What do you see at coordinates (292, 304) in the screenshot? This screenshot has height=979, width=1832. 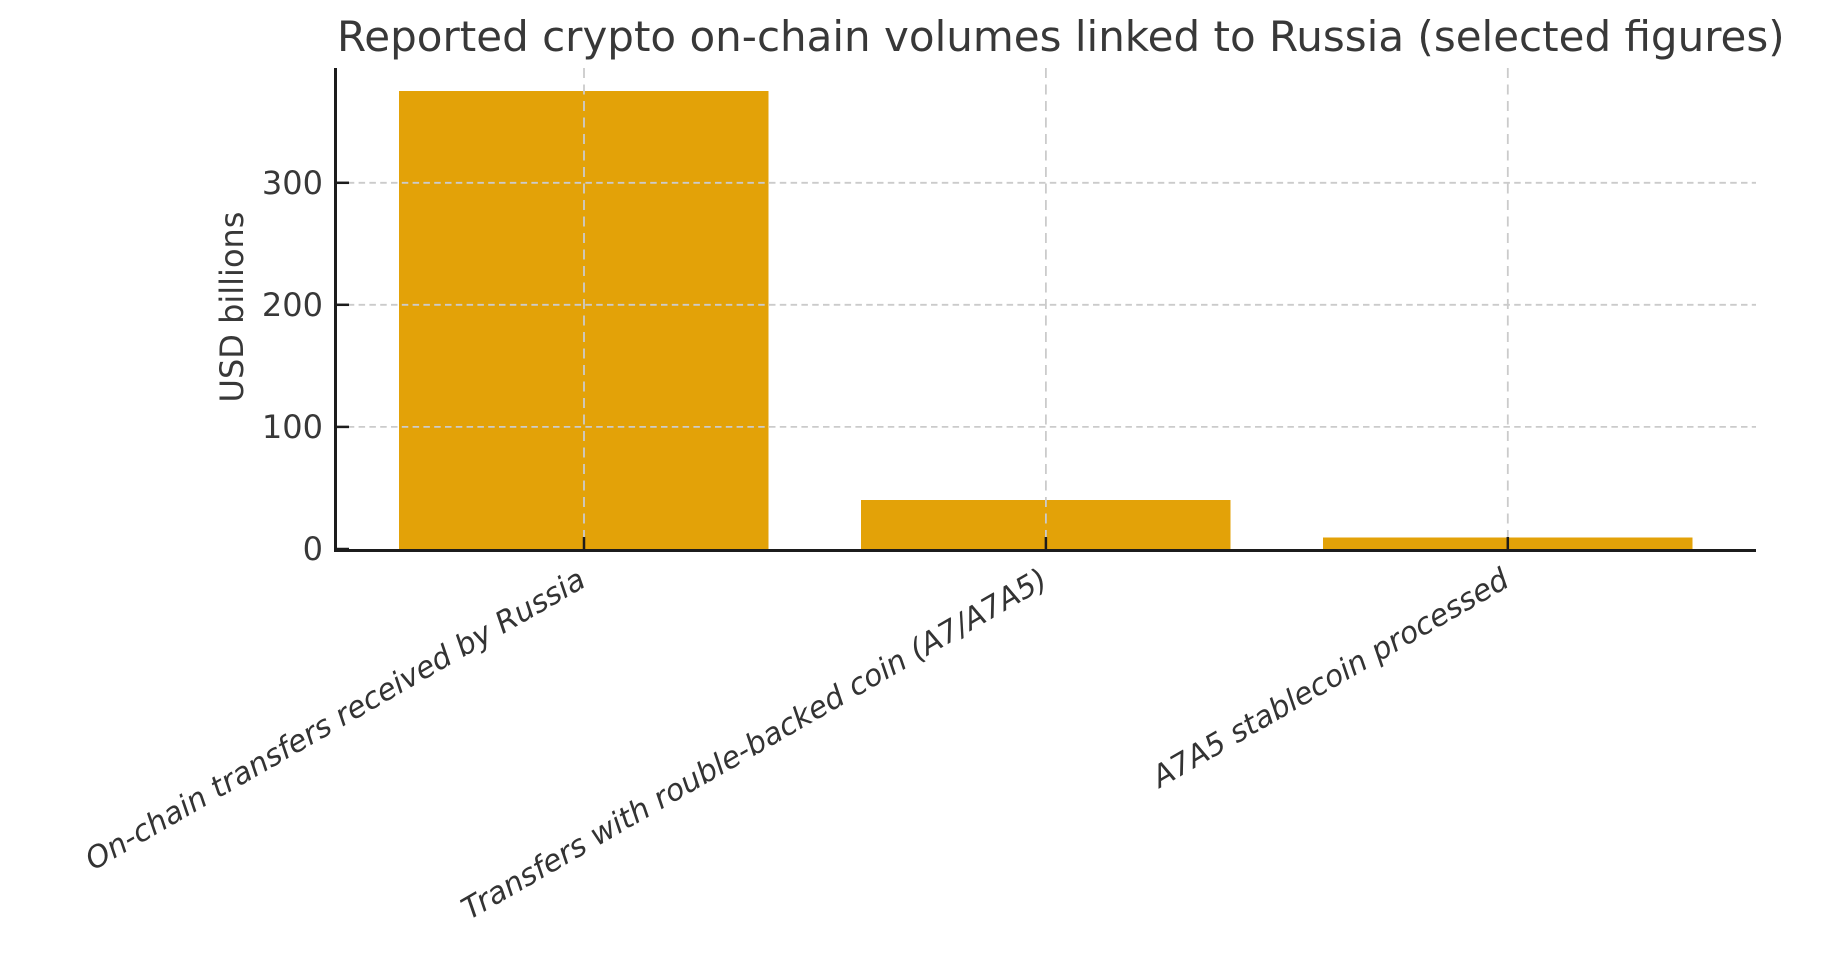 I see `y-tick-label: 200` at bounding box center [292, 304].